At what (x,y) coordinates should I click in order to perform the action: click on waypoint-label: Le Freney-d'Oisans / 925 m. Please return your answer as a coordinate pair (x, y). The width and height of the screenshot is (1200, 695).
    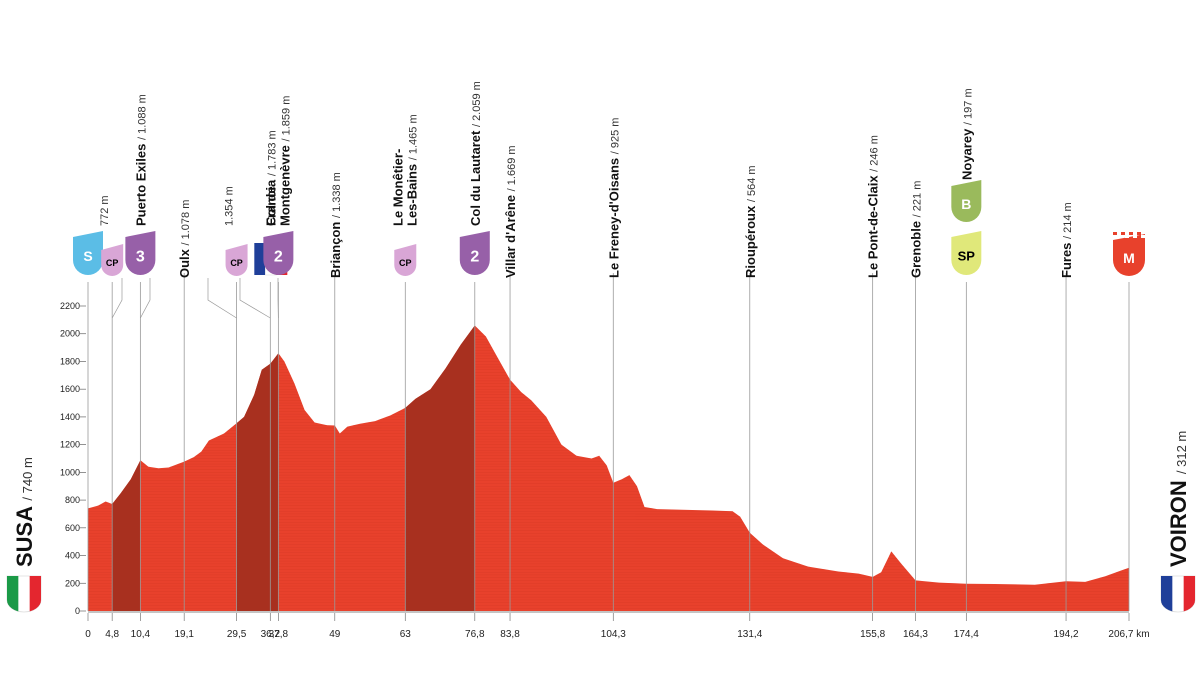
    Looking at the image, I should click on (613, 198).